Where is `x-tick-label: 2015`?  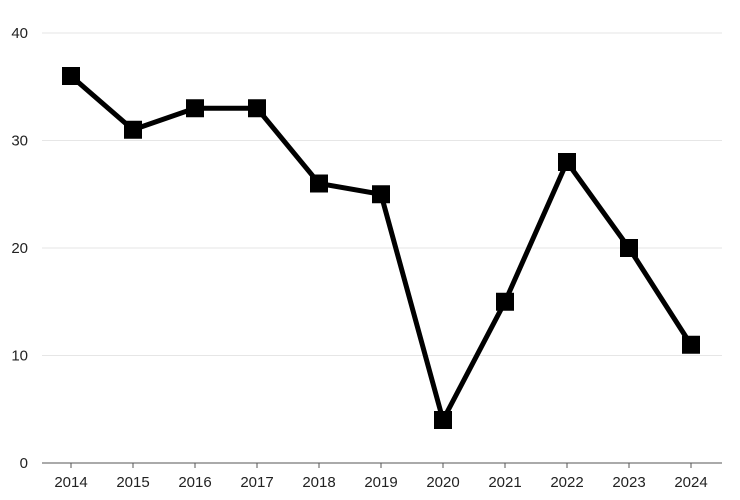
x-tick-label: 2015 is located at coordinates (132, 482).